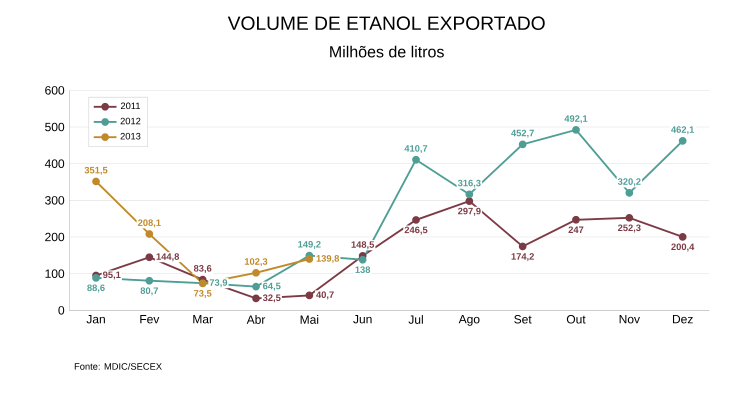  I want to click on data-label: 149,2, so click(309, 245).